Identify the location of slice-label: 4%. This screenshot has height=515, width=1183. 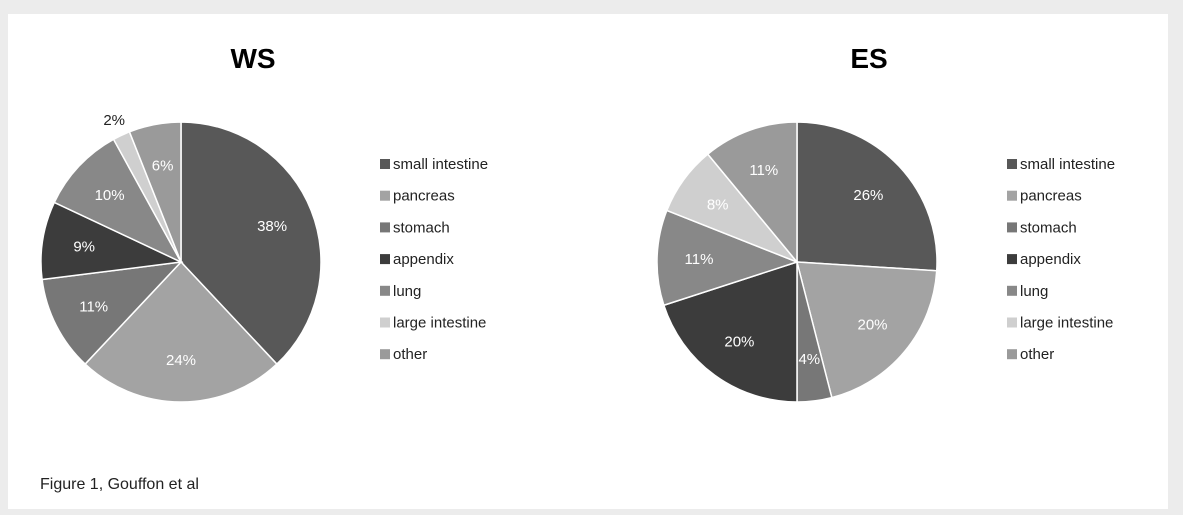
(809, 359).